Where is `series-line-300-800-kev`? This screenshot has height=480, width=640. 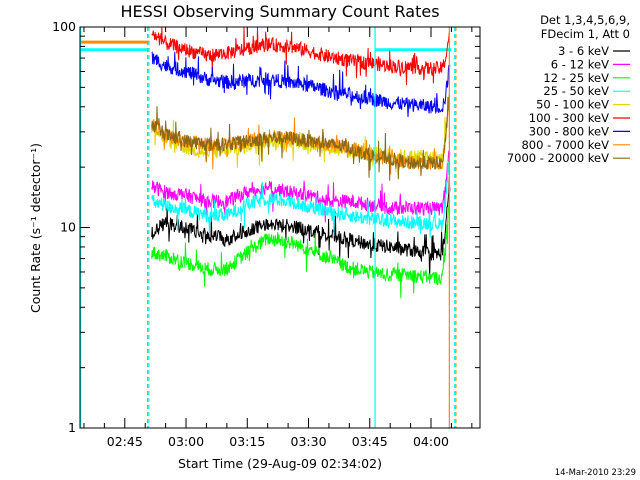 series-line-300-800-kev is located at coordinates (301, 84).